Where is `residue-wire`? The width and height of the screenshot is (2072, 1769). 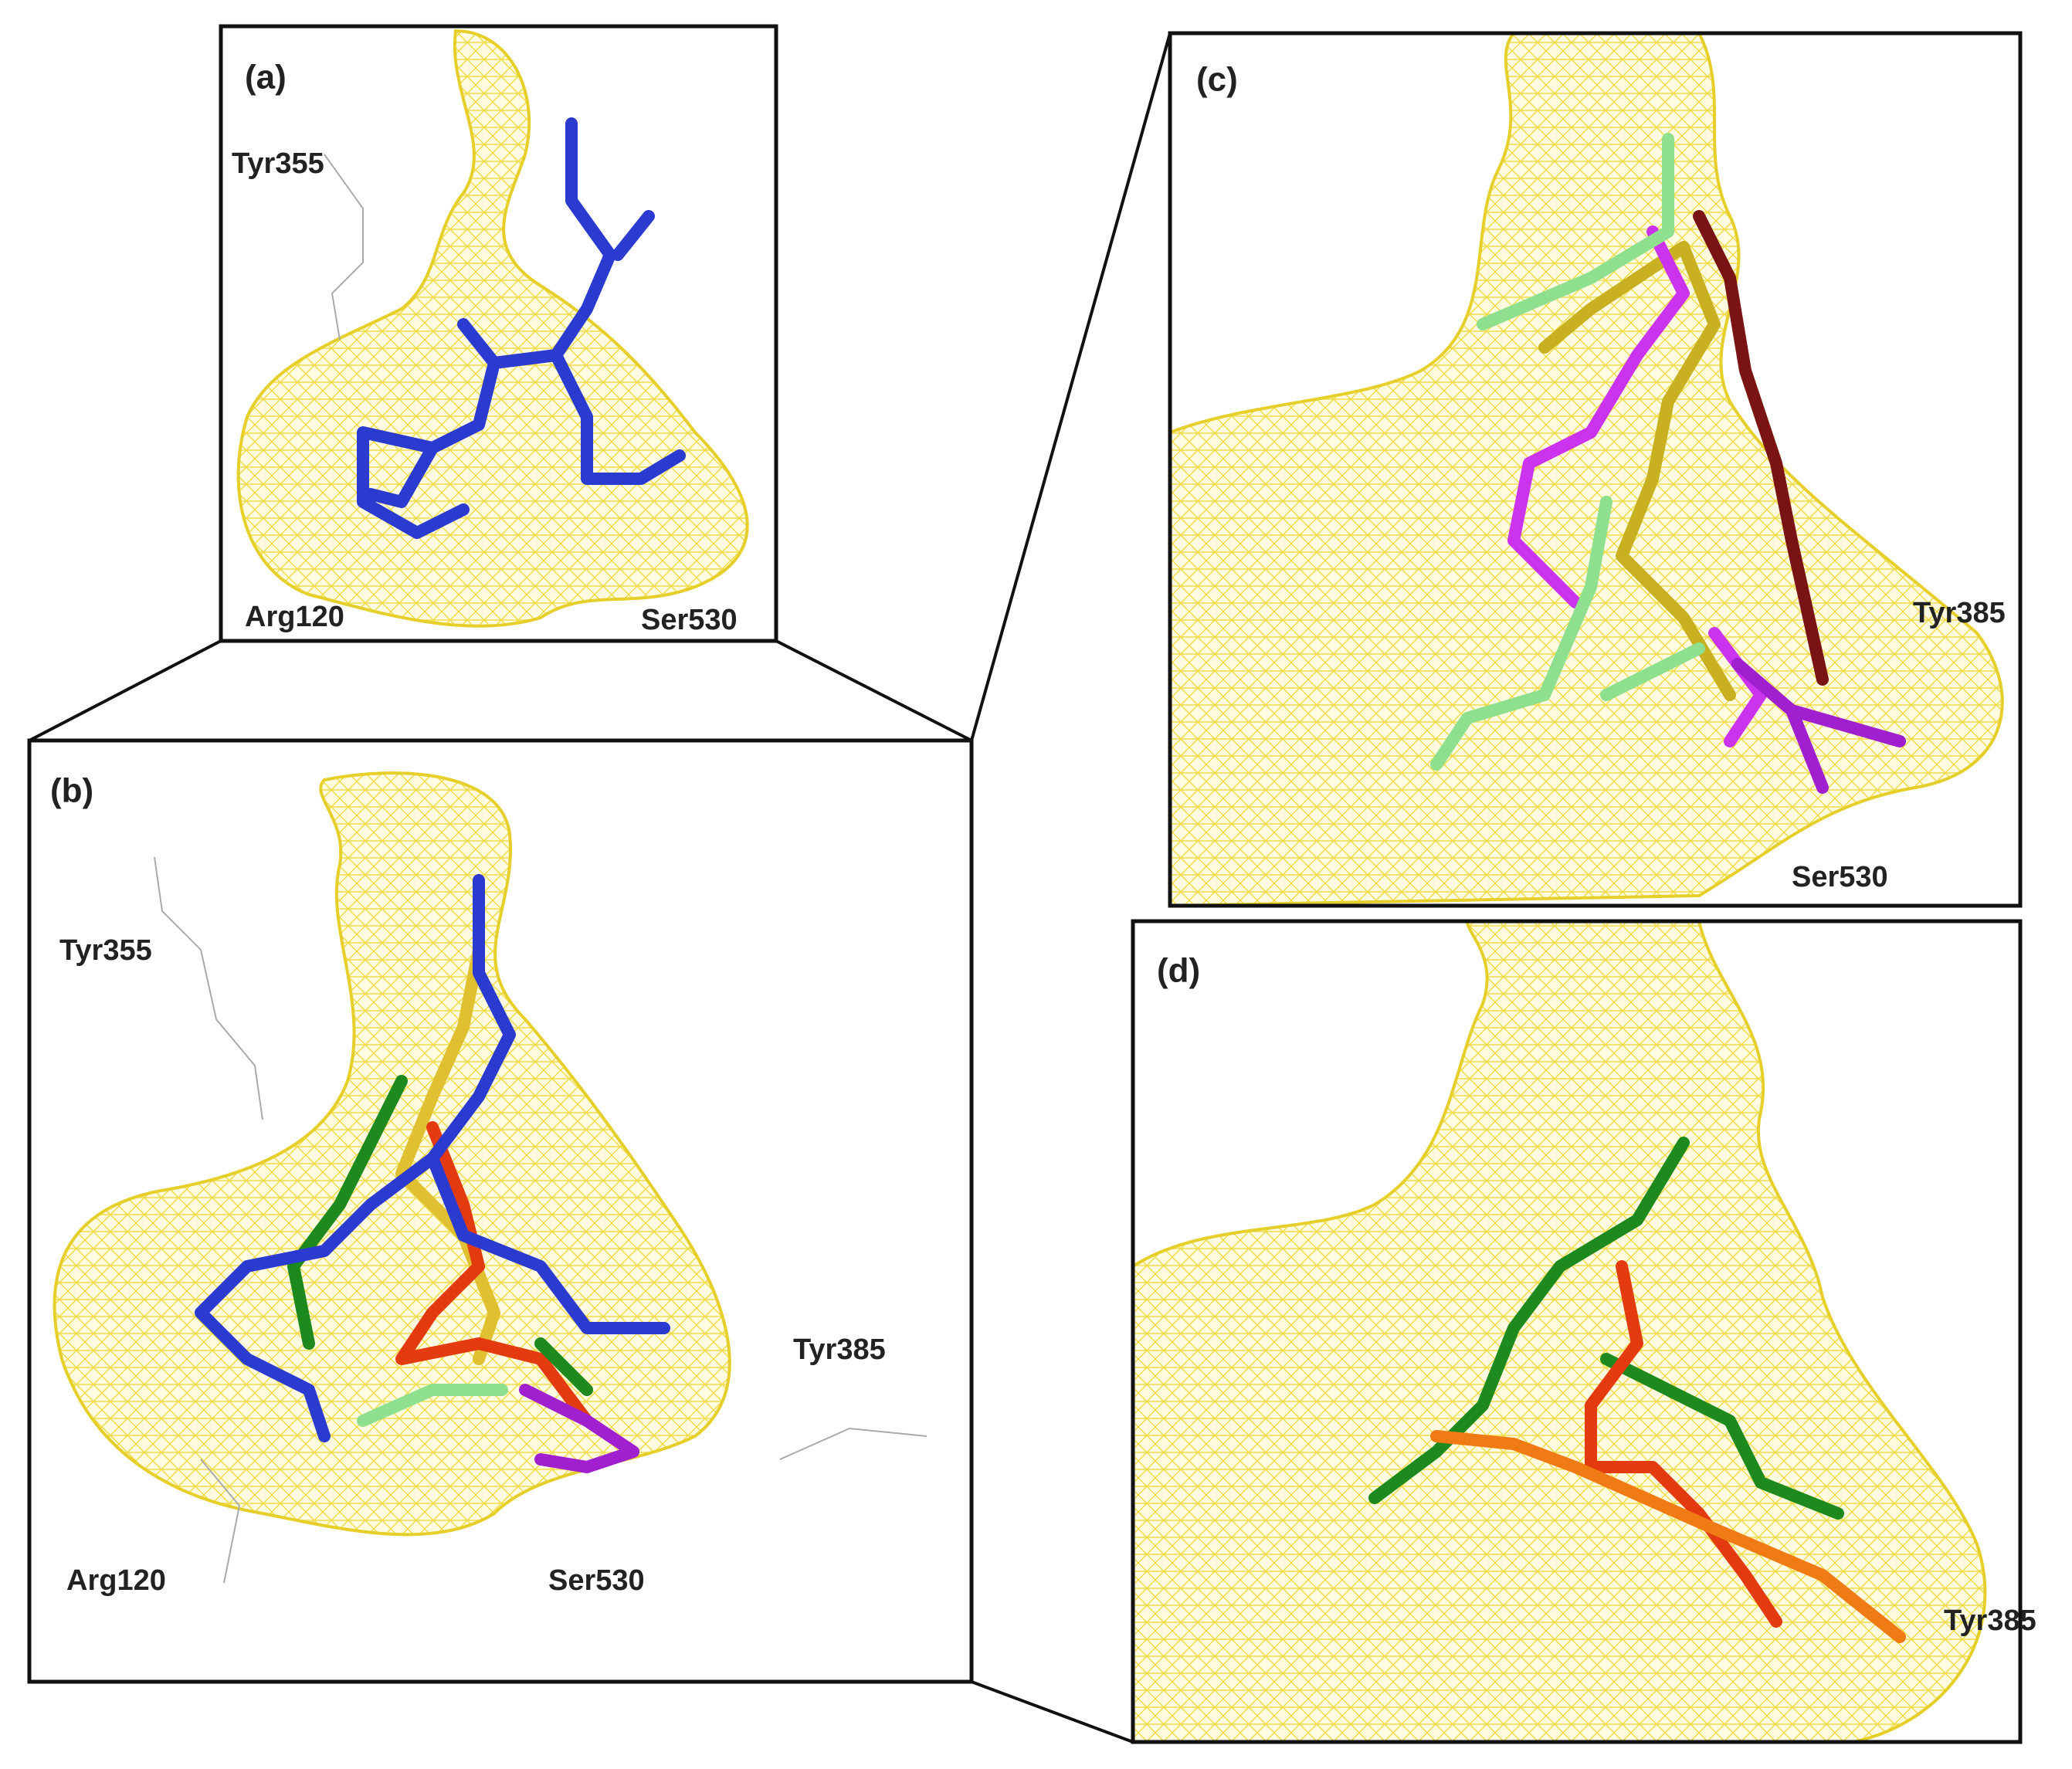 residue-wire is located at coordinates (344, 247).